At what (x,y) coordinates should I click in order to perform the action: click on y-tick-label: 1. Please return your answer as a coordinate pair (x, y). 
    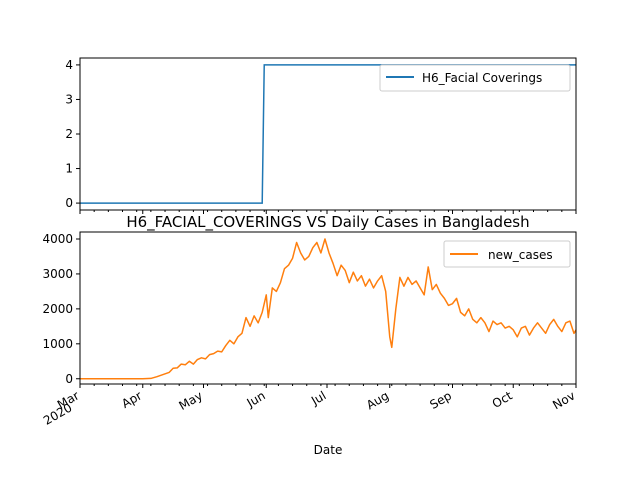
    Looking at the image, I should click on (69, 169).